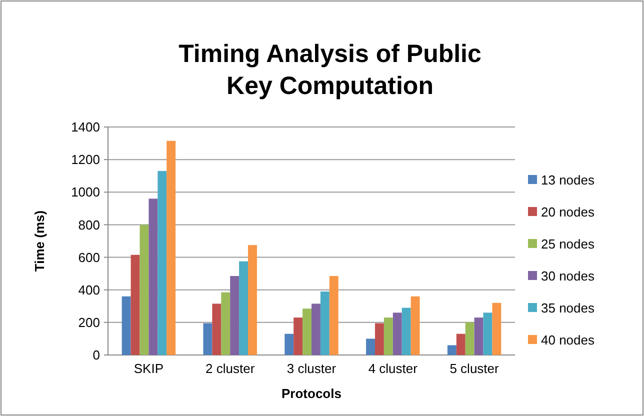 The height and width of the screenshot is (416, 644). I want to click on legend-label: 40 nodes, so click(568, 340).